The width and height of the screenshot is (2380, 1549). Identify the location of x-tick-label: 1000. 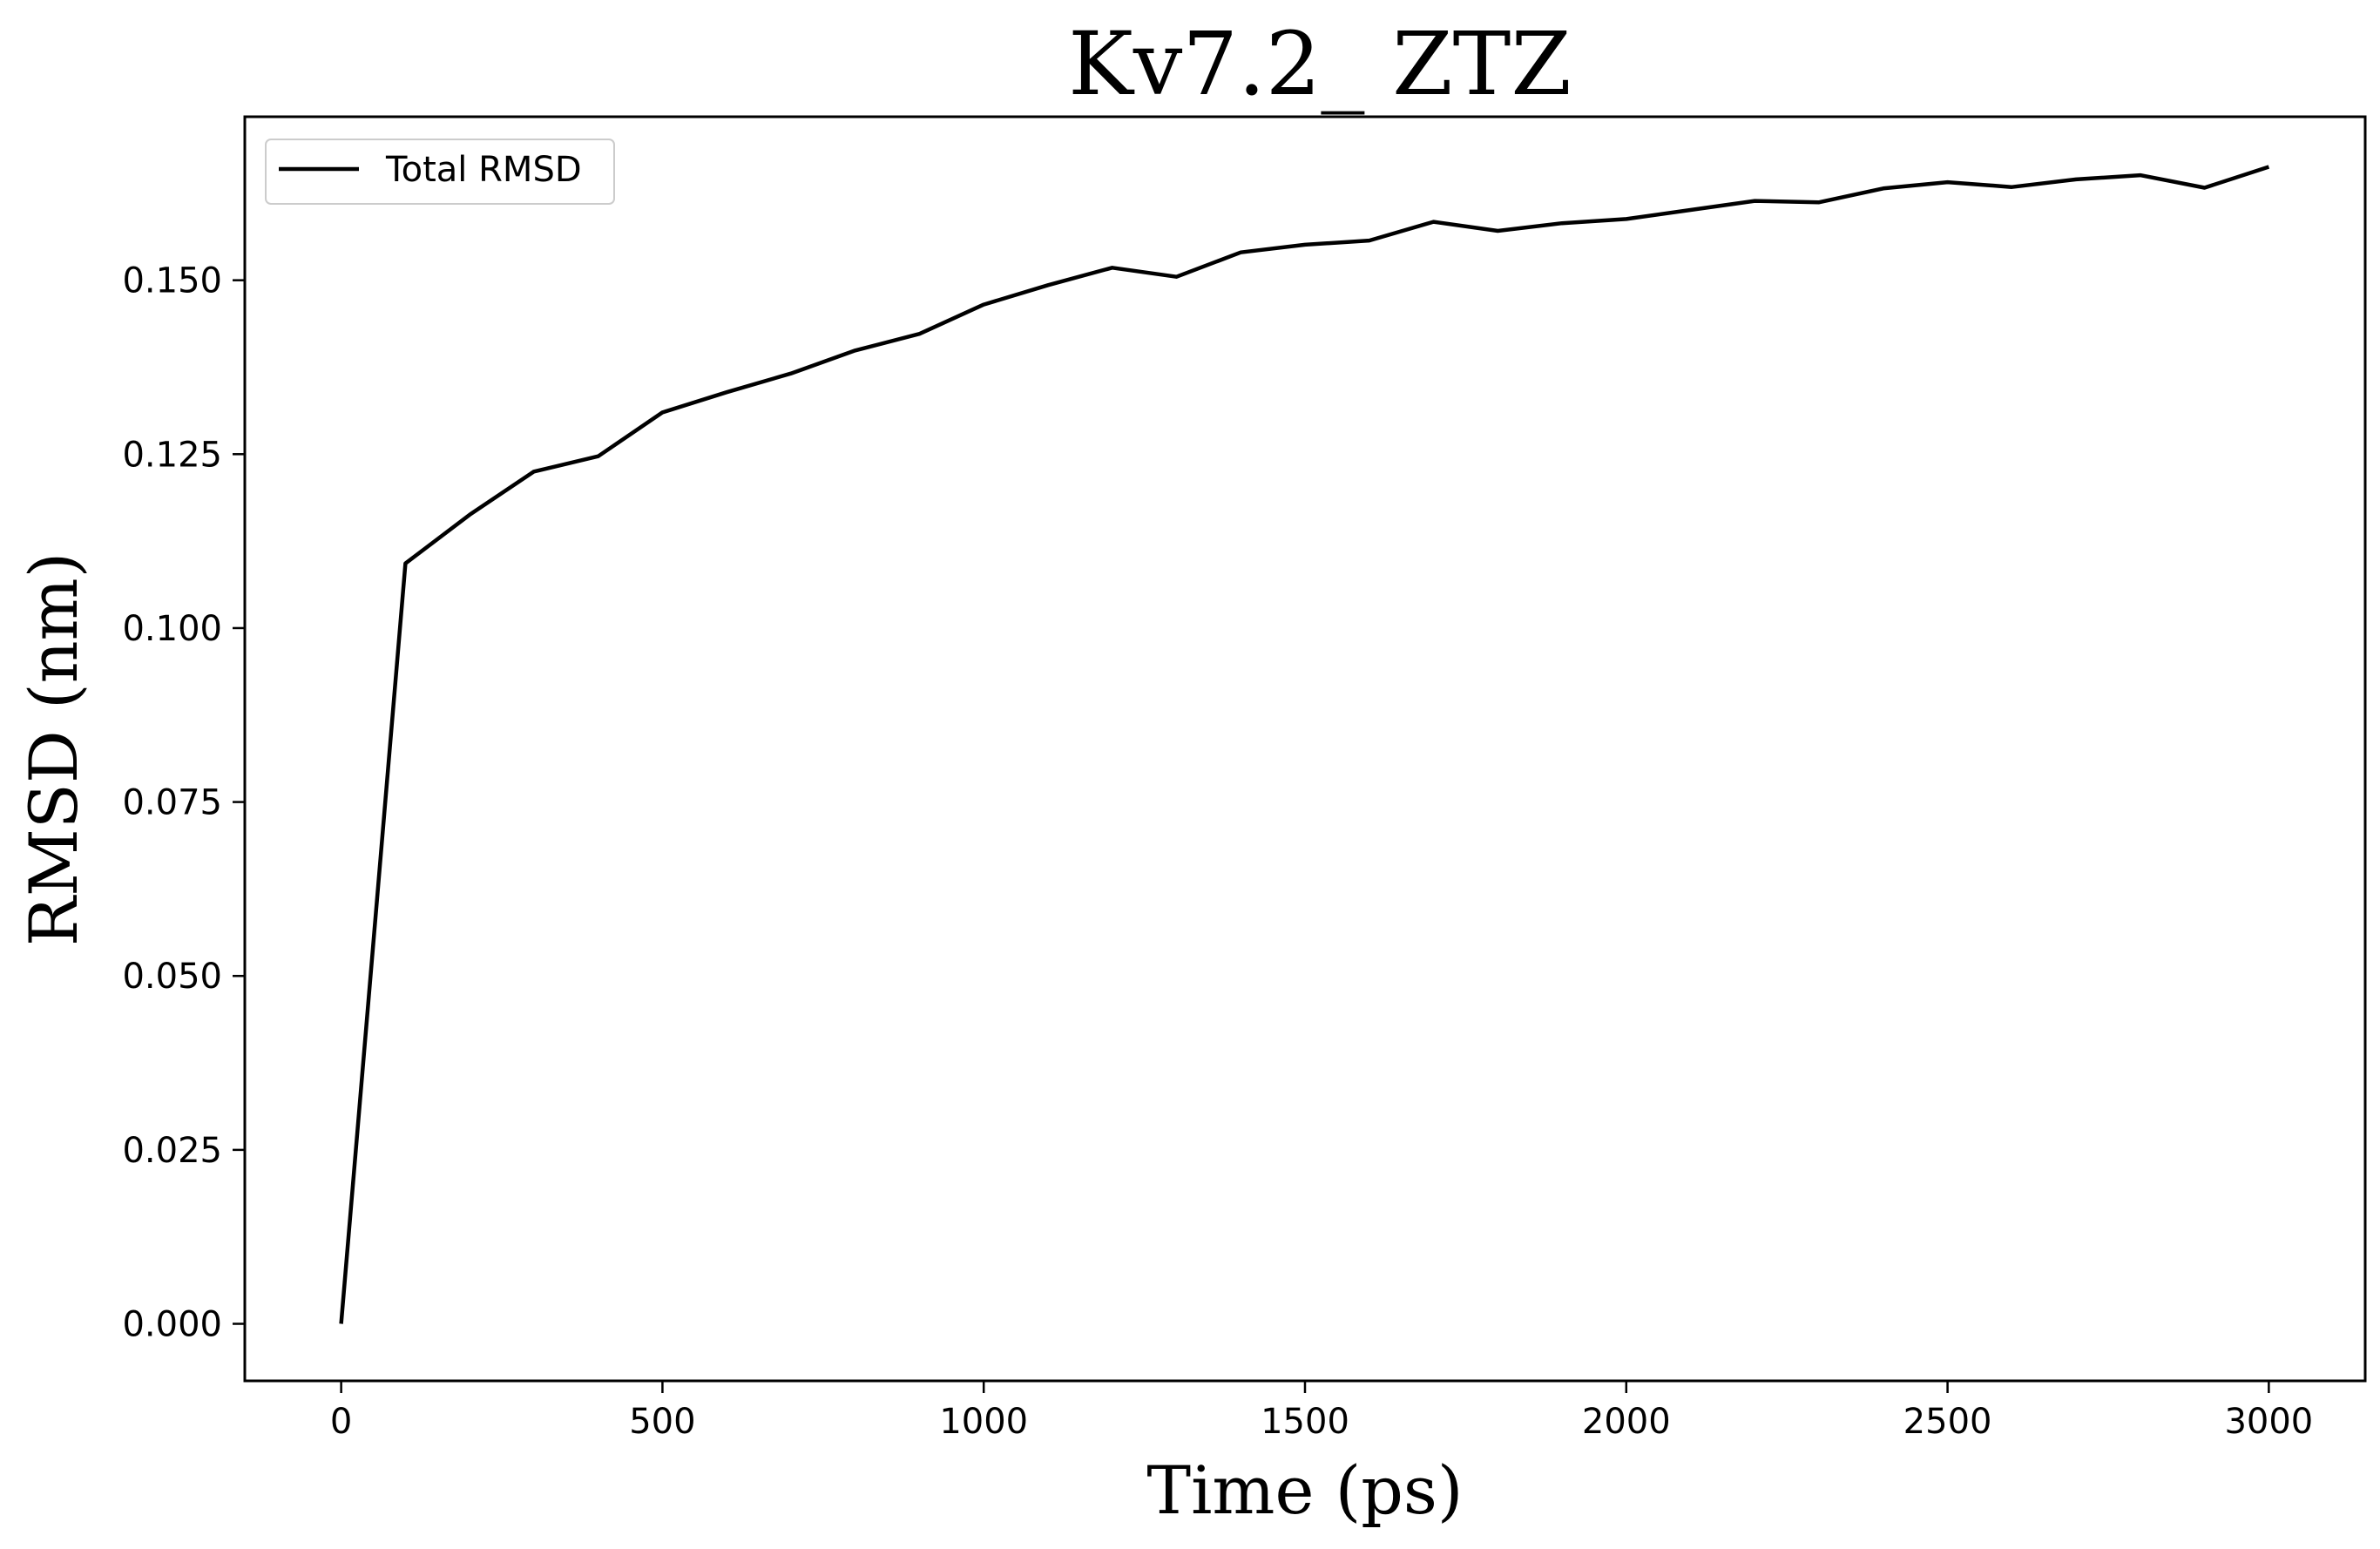
(983, 1422).